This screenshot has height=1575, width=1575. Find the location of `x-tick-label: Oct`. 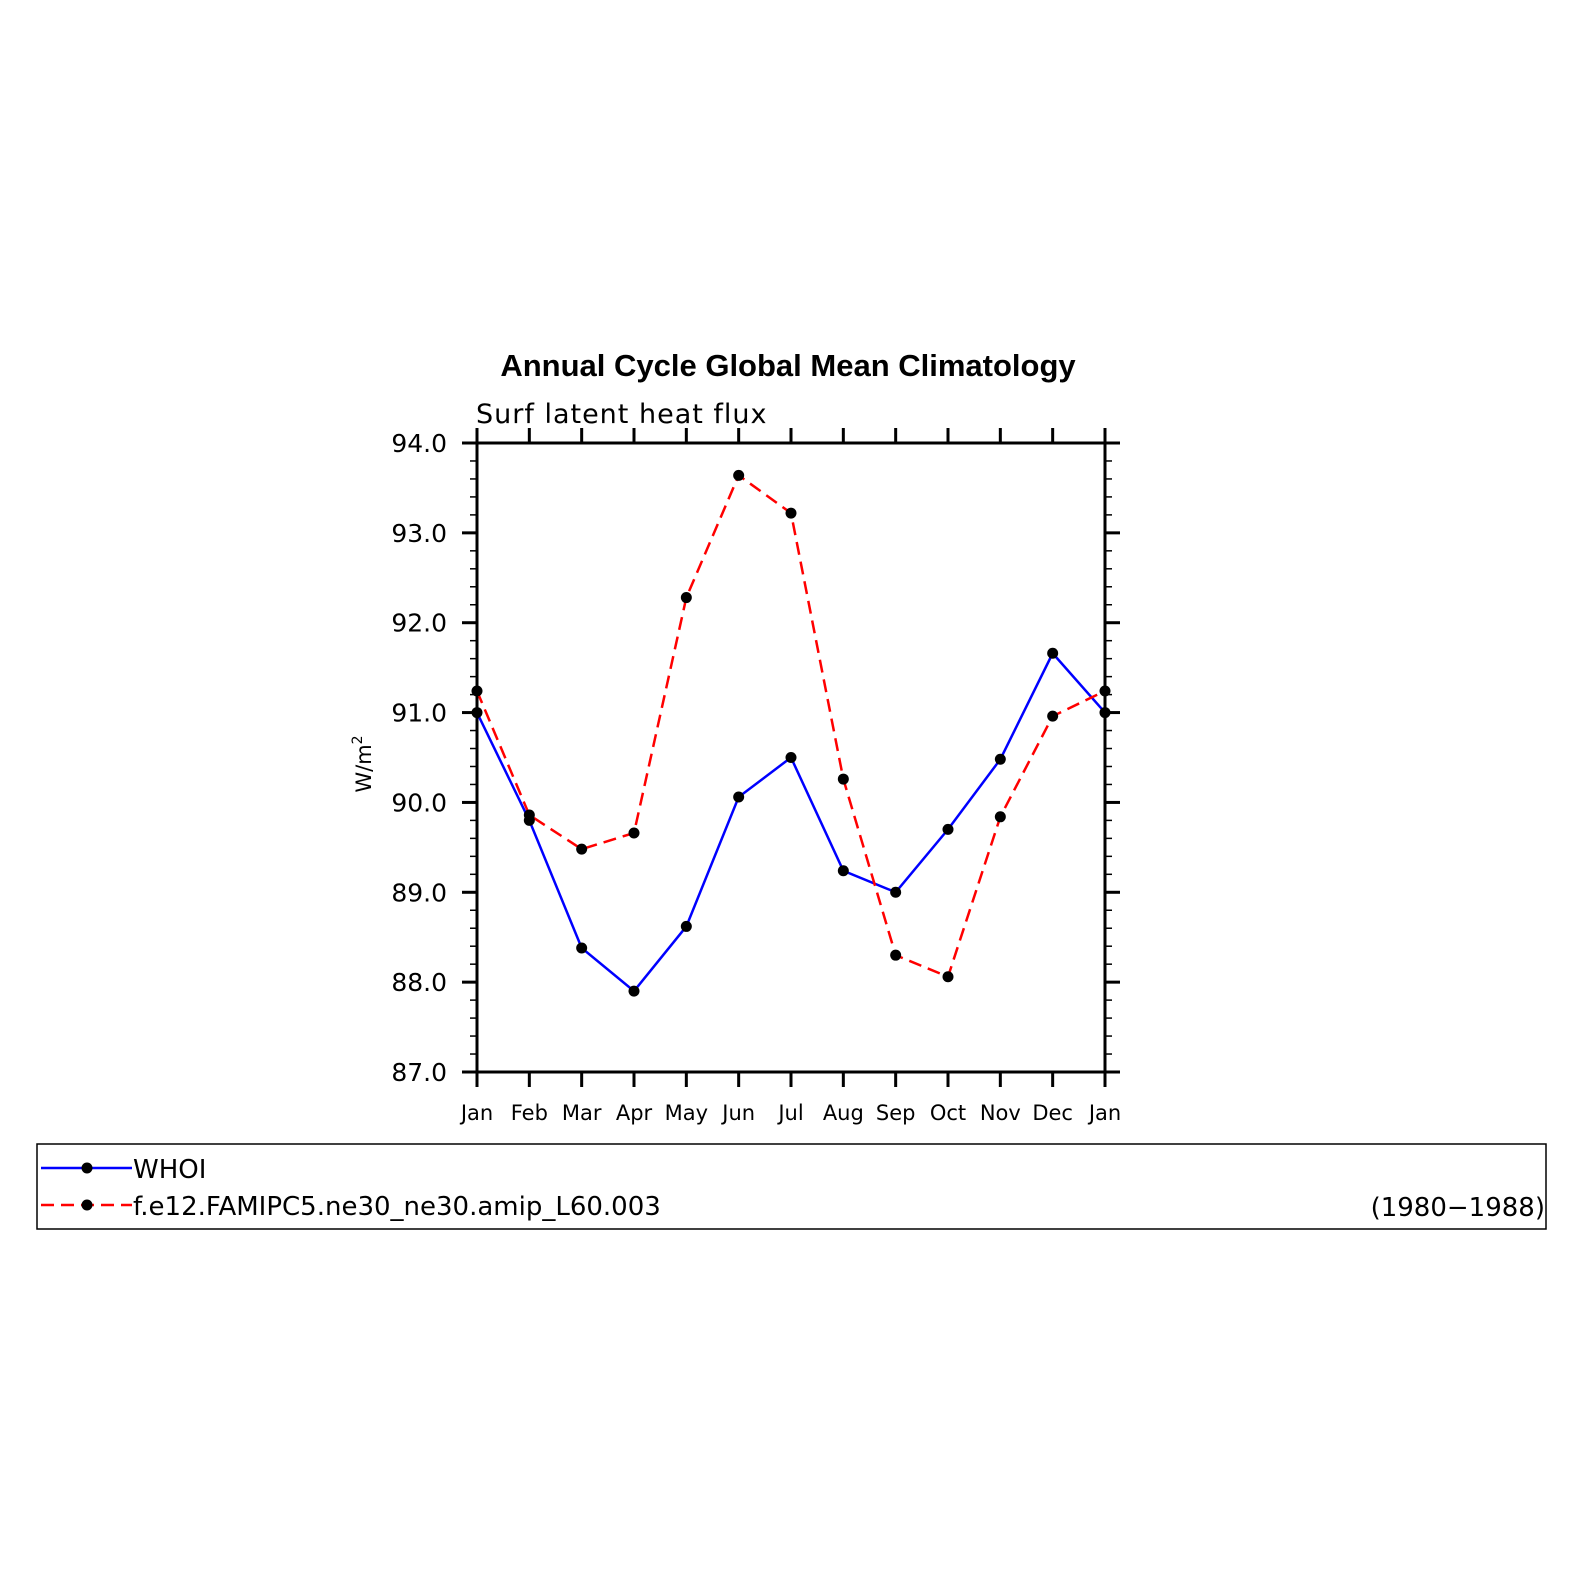

x-tick-label: Oct is located at coordinates (948, 1113).